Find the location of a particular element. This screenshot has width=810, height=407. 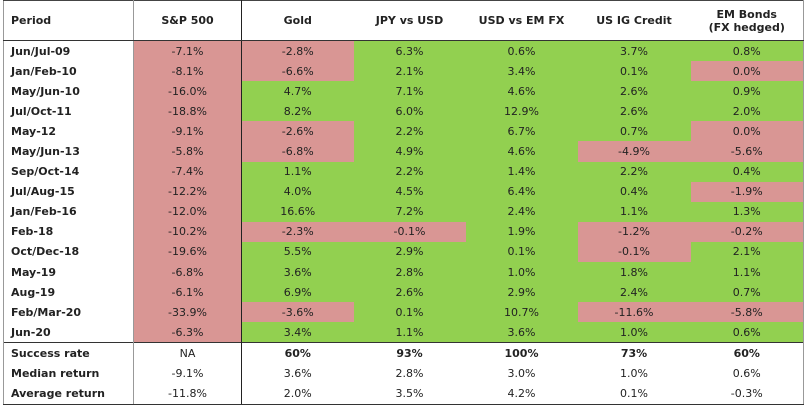

value-cell-sp500: -6.1% is located at coordinates (187, 292).